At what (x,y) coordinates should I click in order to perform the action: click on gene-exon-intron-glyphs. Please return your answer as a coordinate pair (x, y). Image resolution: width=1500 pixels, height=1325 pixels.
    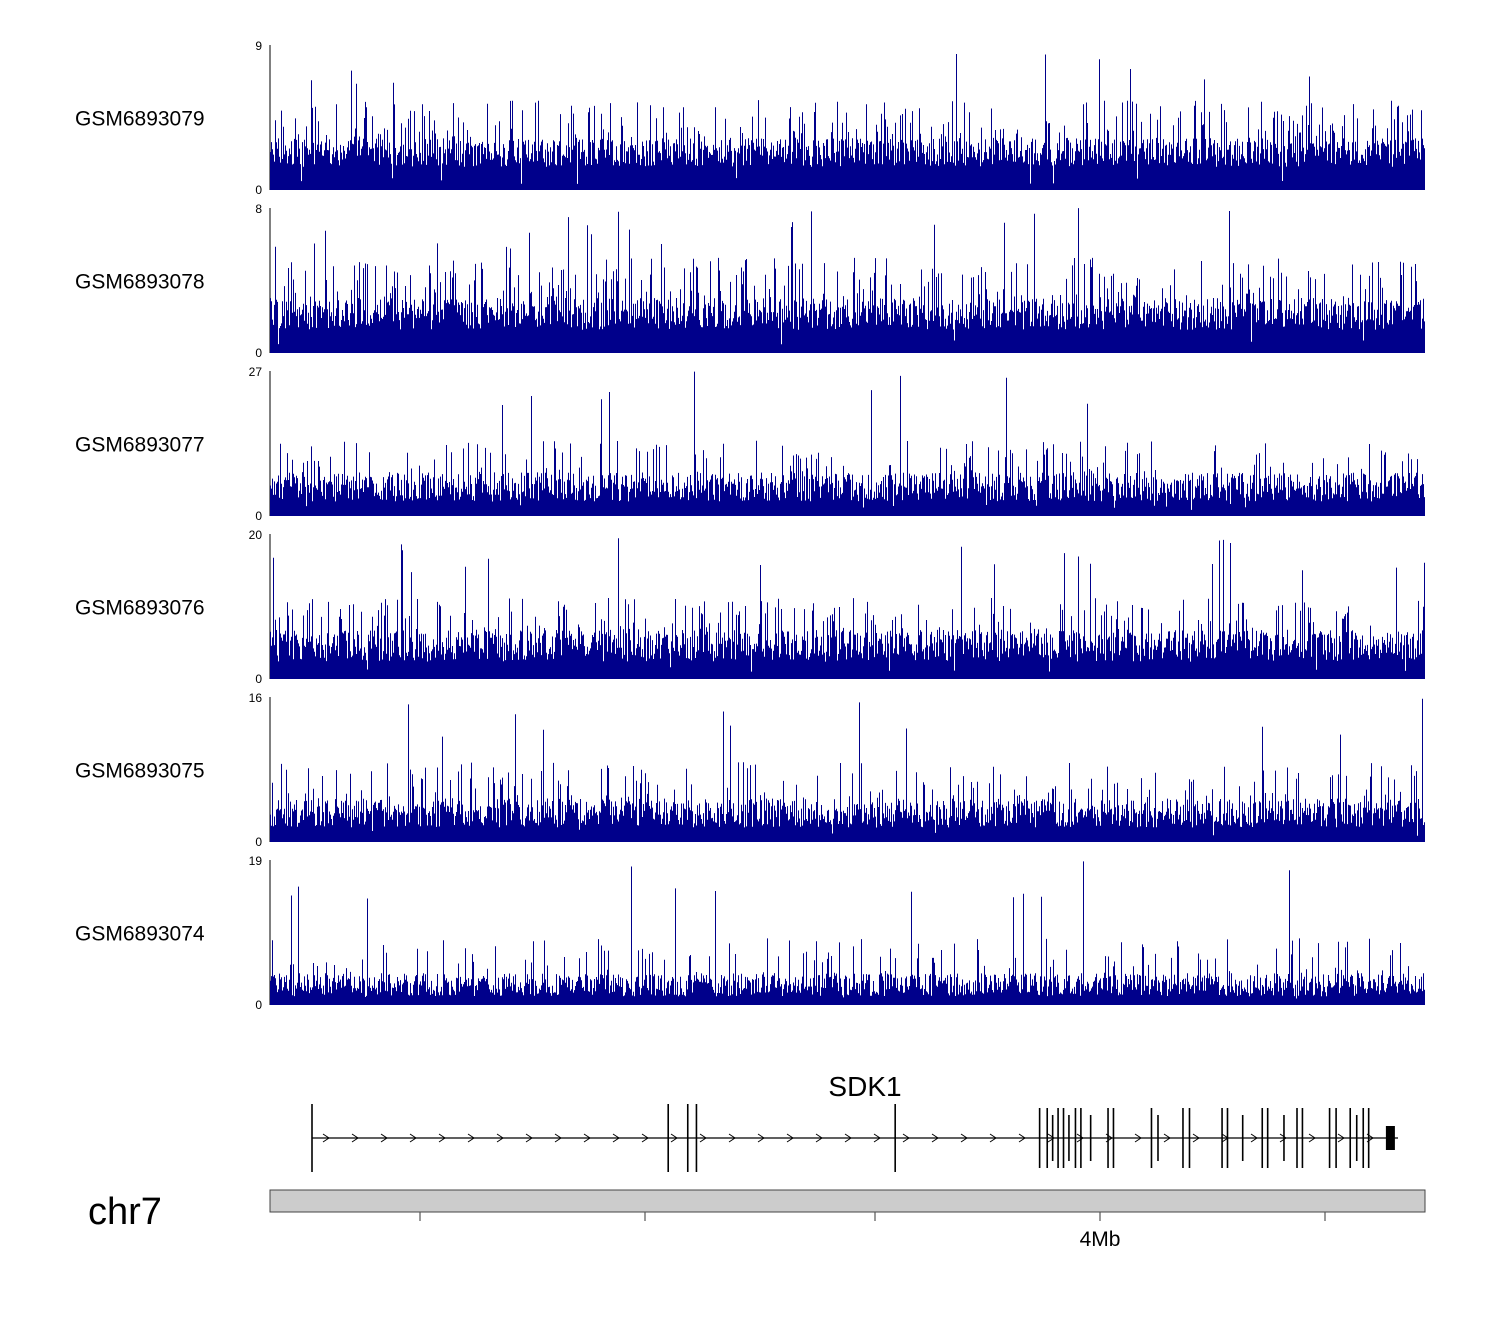
    Looking at the image, I should click on (854, 1138).